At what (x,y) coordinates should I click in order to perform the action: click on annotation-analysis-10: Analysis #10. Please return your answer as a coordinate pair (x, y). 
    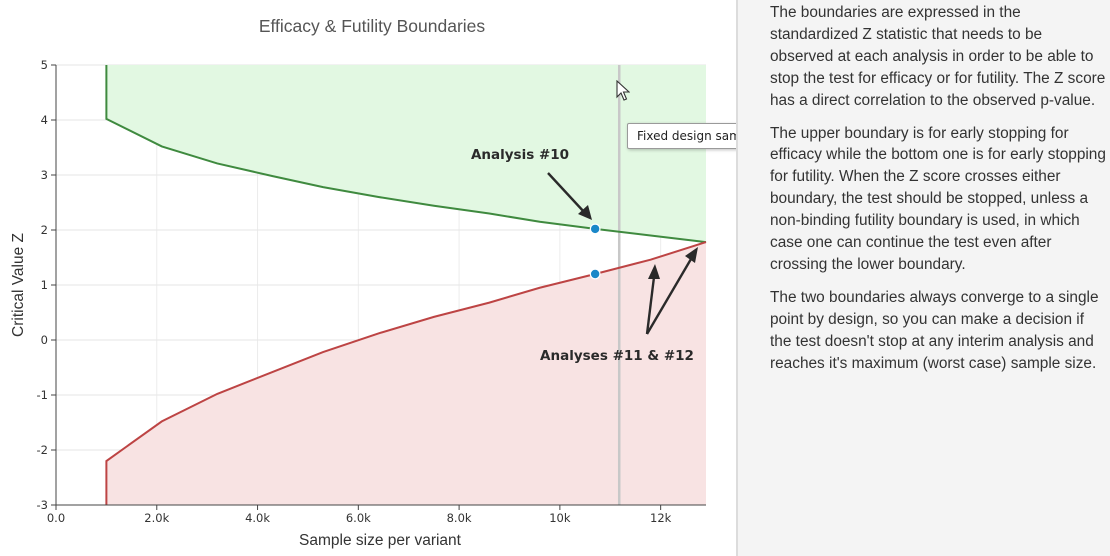
    Looking at the image, I should click on (520, 155).